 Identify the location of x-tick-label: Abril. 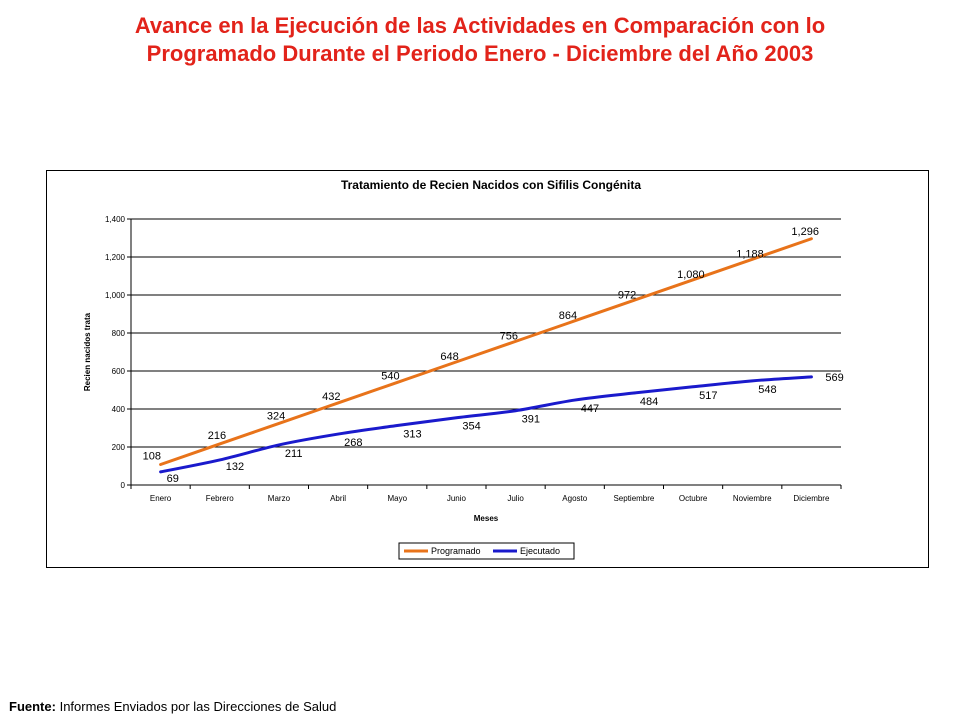
(338, 498).